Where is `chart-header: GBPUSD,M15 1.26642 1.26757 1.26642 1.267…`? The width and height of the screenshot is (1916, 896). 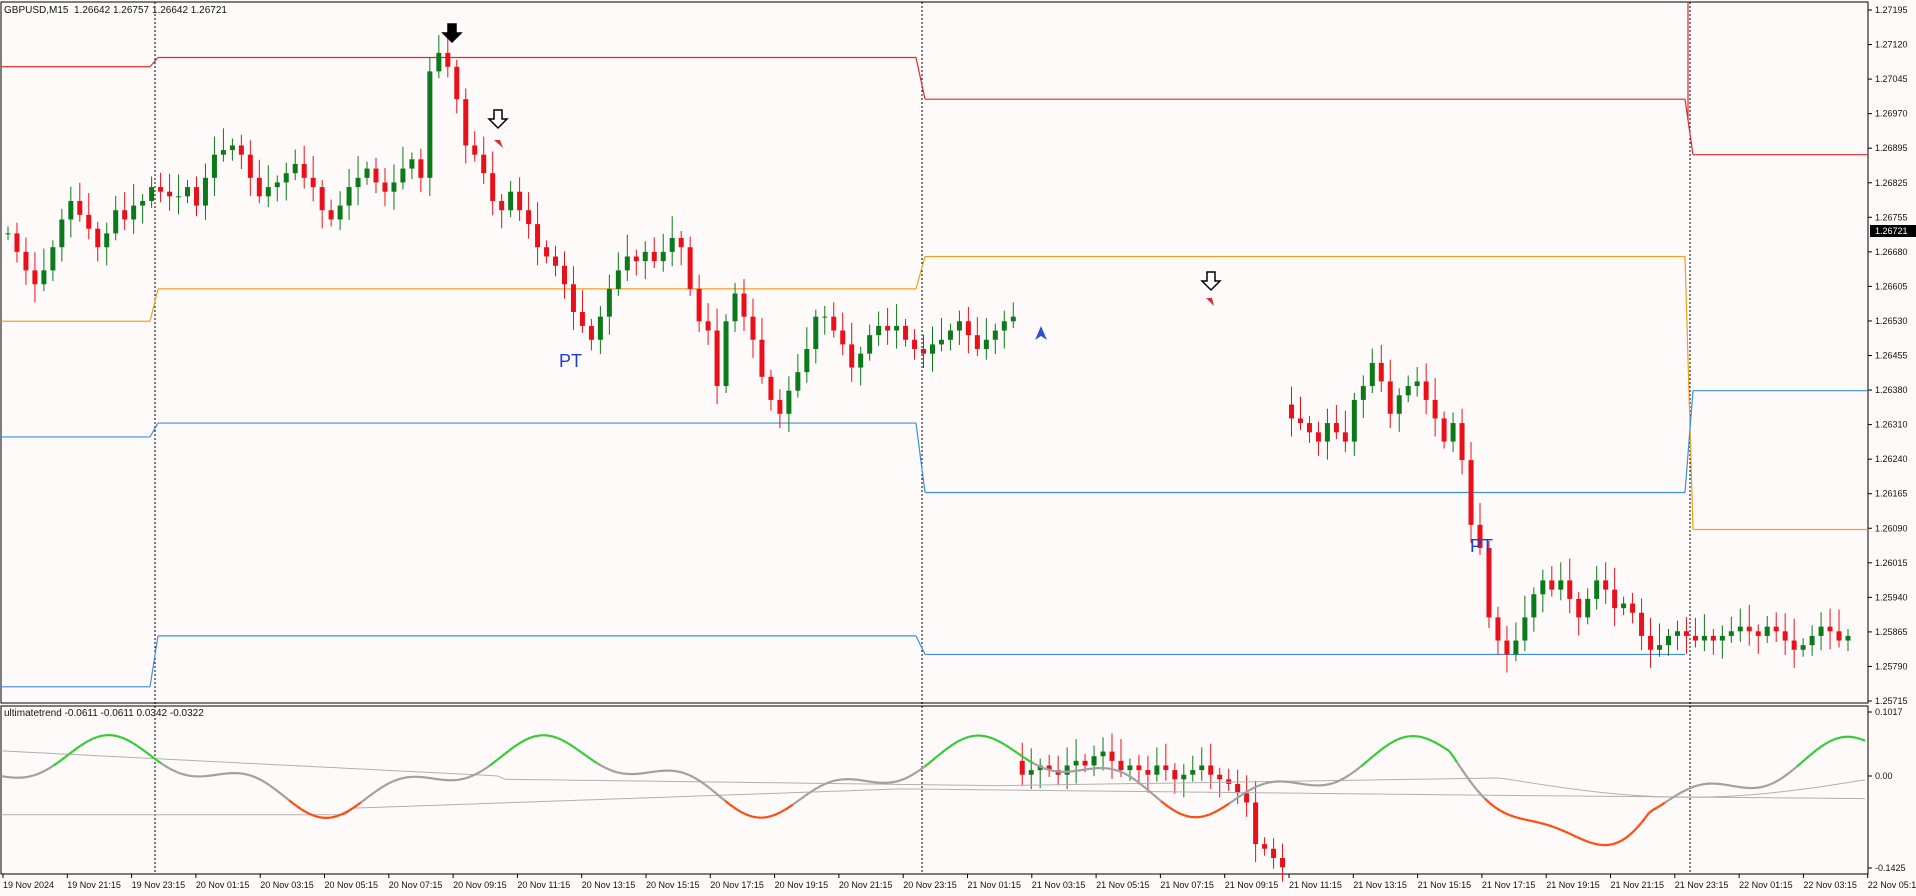
chart-header: GBPUSD,M15 1.26642 1.26757 1.26642 1.267… is located at coordinates (115, 10).